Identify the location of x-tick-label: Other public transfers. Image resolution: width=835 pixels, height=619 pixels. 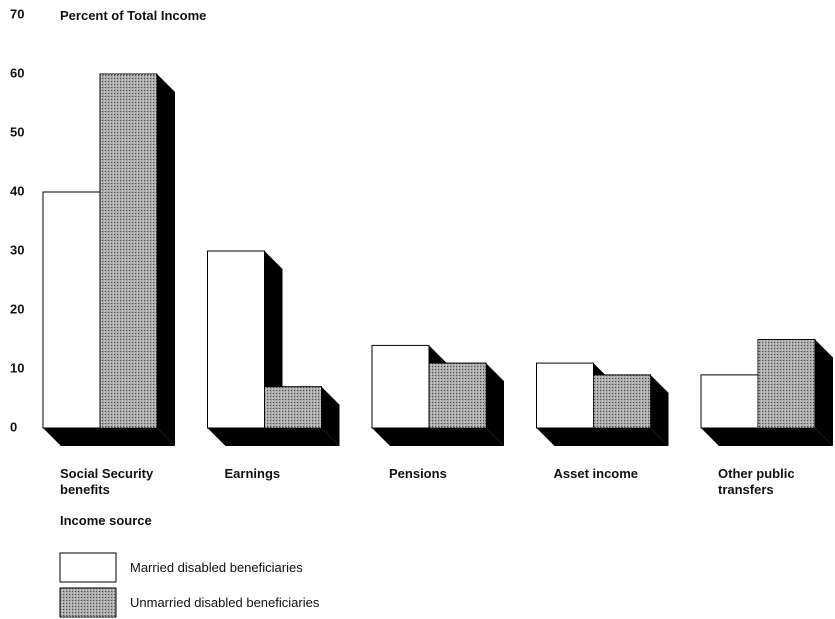
(756, 481).